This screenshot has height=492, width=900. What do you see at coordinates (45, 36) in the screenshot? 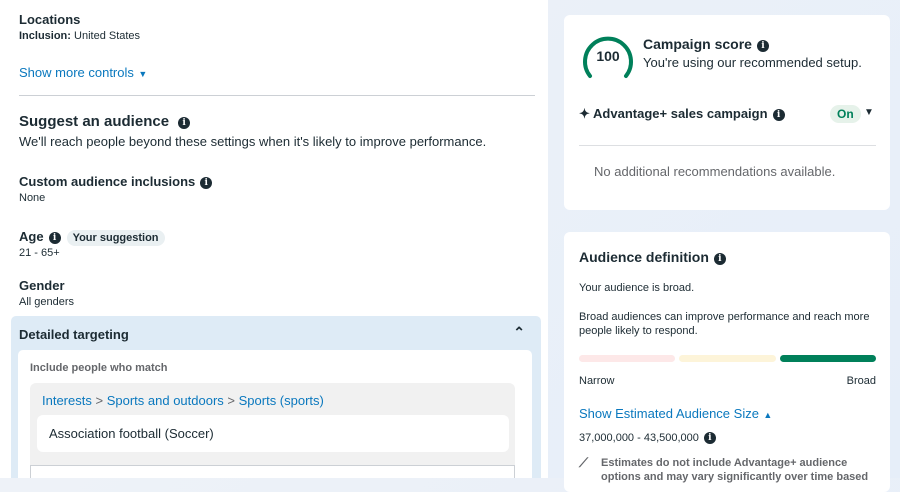
I see `inclusion-label: Inclusion:` at bounding box center [45, 36].